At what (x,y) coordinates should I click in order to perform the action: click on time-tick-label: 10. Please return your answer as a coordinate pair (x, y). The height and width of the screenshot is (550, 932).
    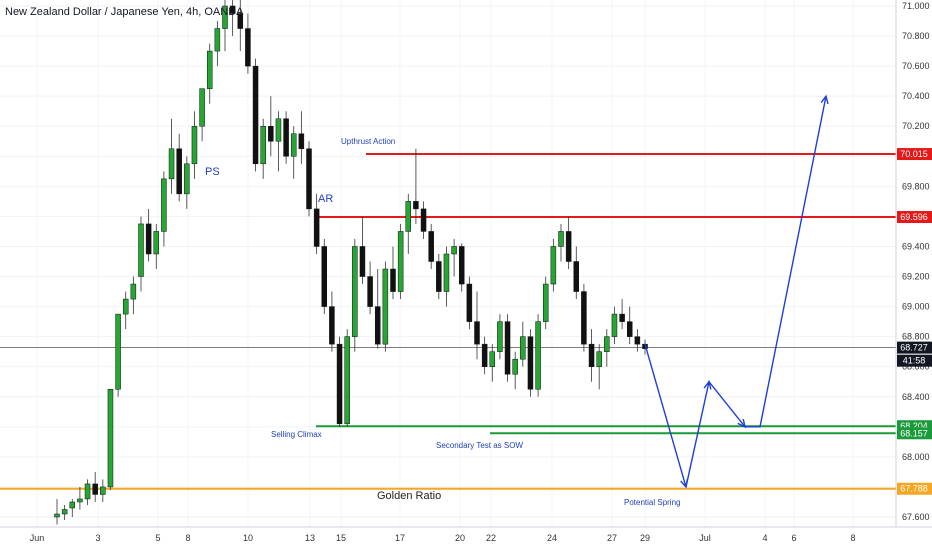
    Looking at the image, I should click on (248, 538).